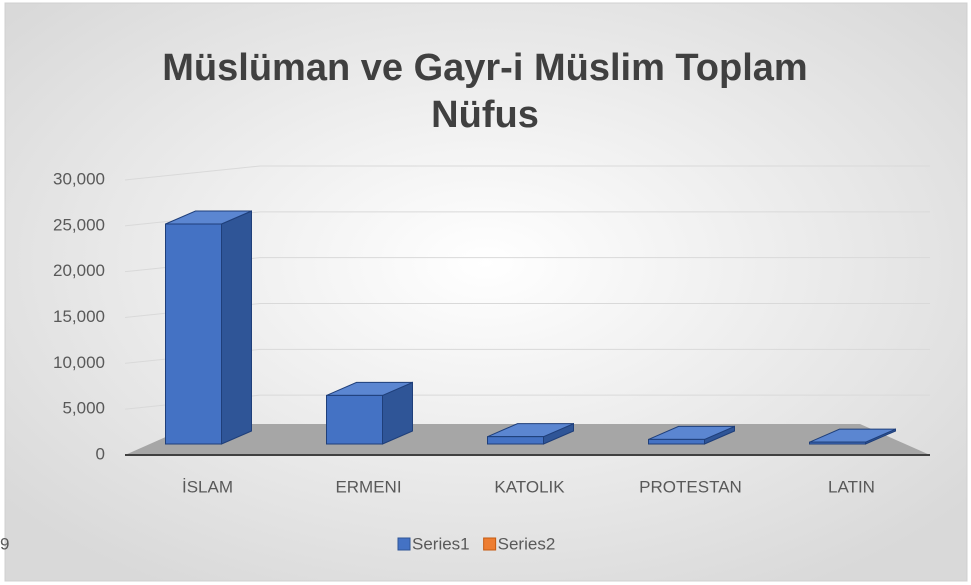 The height and width of the screenshot is (585, 971). I want to click on bar-side, so click(236, 327).